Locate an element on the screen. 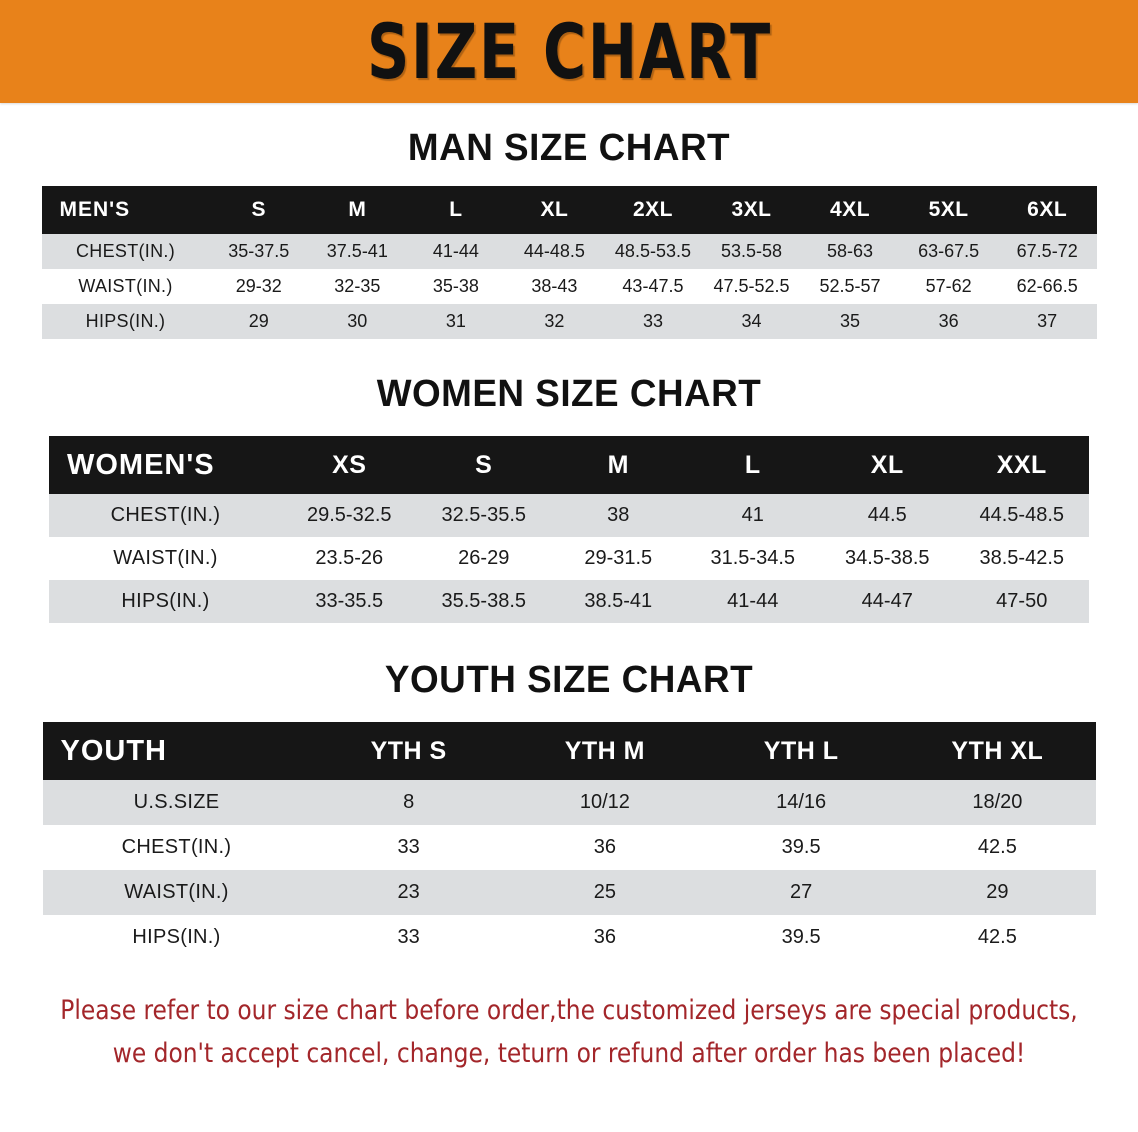 This screenshot has height=1132, width=1138. man-hips-3xl: 34 is located at coordinates (751, 321).